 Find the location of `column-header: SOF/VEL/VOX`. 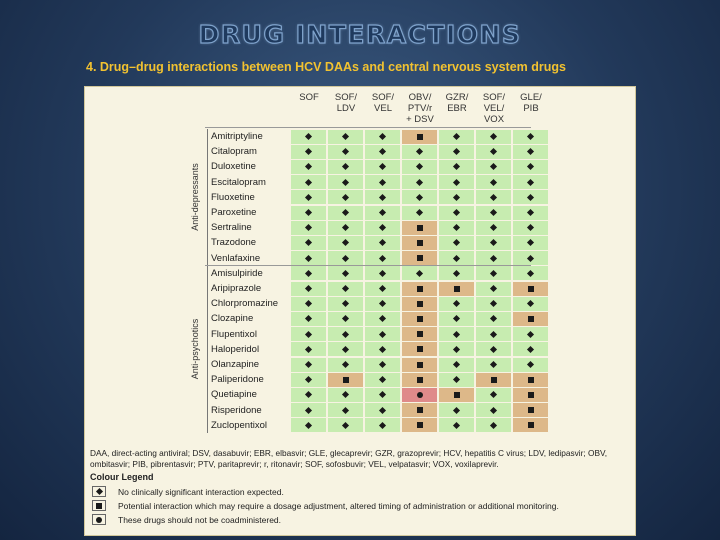

column-header: SOF/VEL/VOX is located at coordinates (494, 108).